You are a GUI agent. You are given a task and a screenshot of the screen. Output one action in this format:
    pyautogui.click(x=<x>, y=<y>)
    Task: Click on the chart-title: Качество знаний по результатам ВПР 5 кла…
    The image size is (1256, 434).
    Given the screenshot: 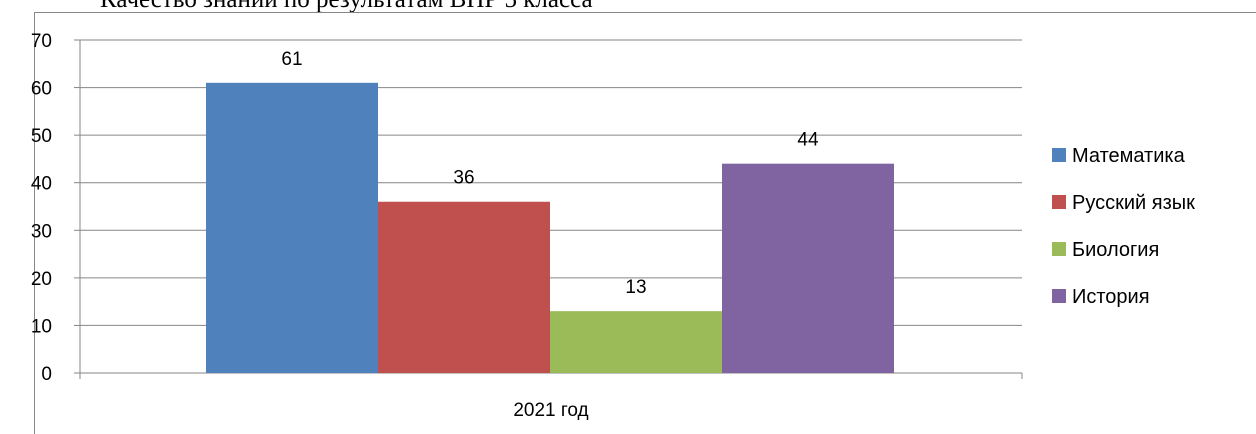 What is the action you would take?
    pyautogui.click(x=346, y=7)
    